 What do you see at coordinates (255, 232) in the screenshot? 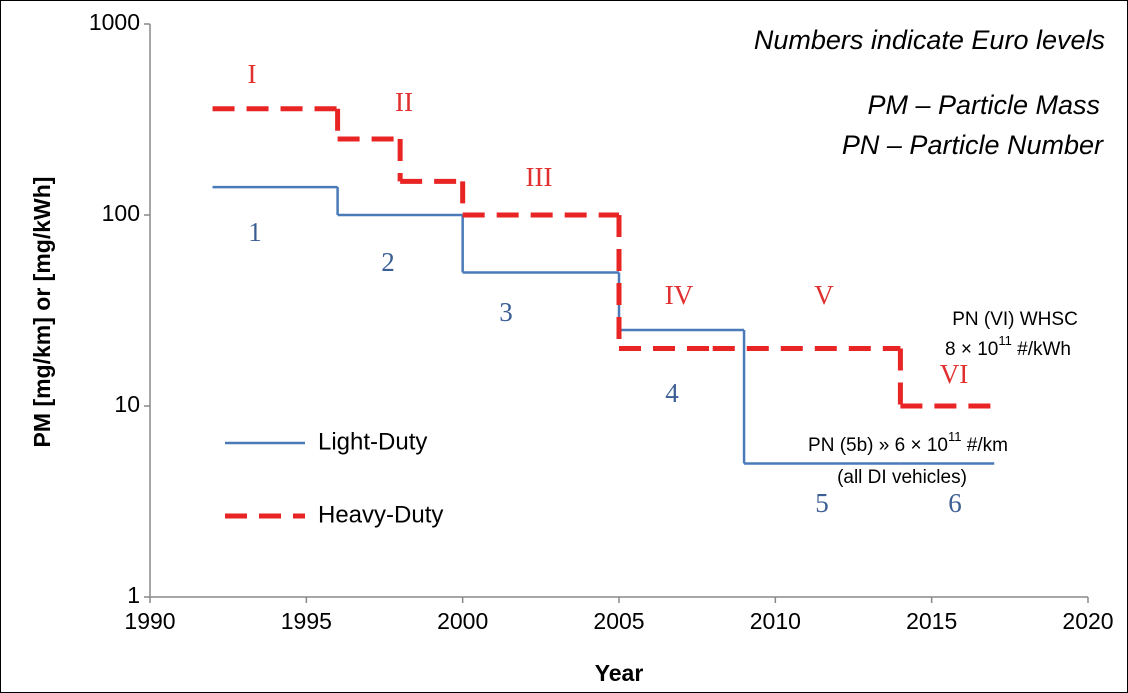
I see `euro-level-label: 1` at bounding box center [255, 232].